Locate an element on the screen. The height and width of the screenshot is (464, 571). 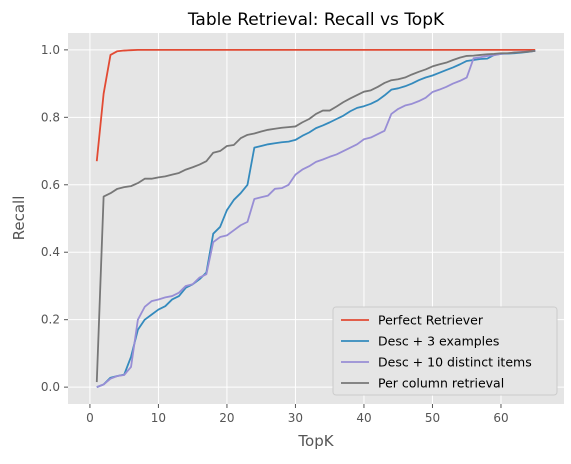
x-tick-label: 50 is located at coordinates (432, 418).